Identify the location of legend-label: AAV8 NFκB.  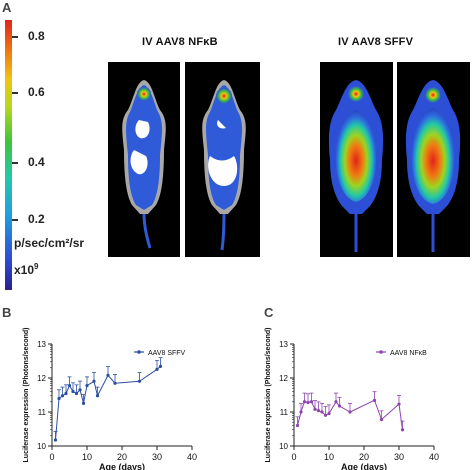
(408, 353).